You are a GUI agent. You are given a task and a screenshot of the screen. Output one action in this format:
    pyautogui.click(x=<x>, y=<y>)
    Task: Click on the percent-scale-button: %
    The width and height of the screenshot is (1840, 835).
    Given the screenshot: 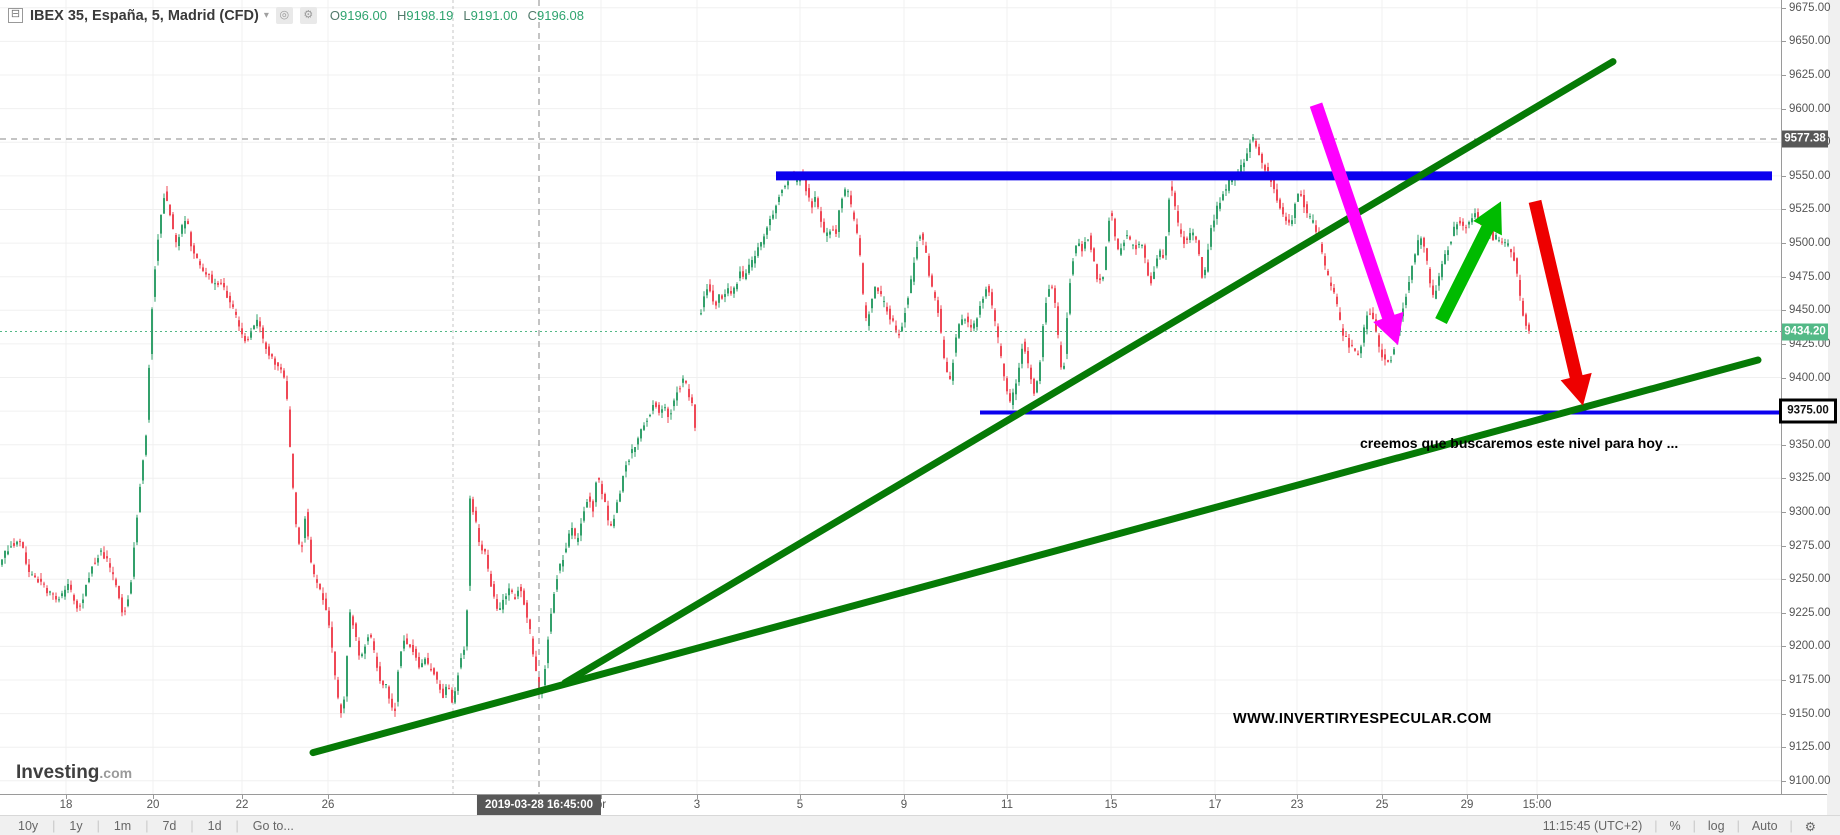 What is the action you would take?
    pyautogui.click(x=1675, y=826)
    